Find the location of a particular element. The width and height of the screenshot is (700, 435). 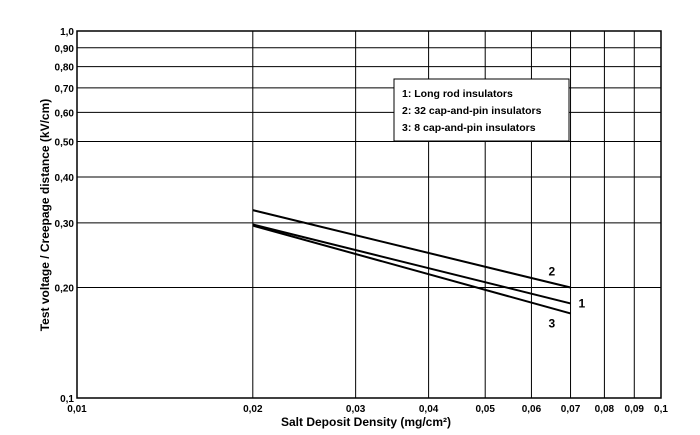

y-tick-label: 0,40 is located at coordinates (65, 178).